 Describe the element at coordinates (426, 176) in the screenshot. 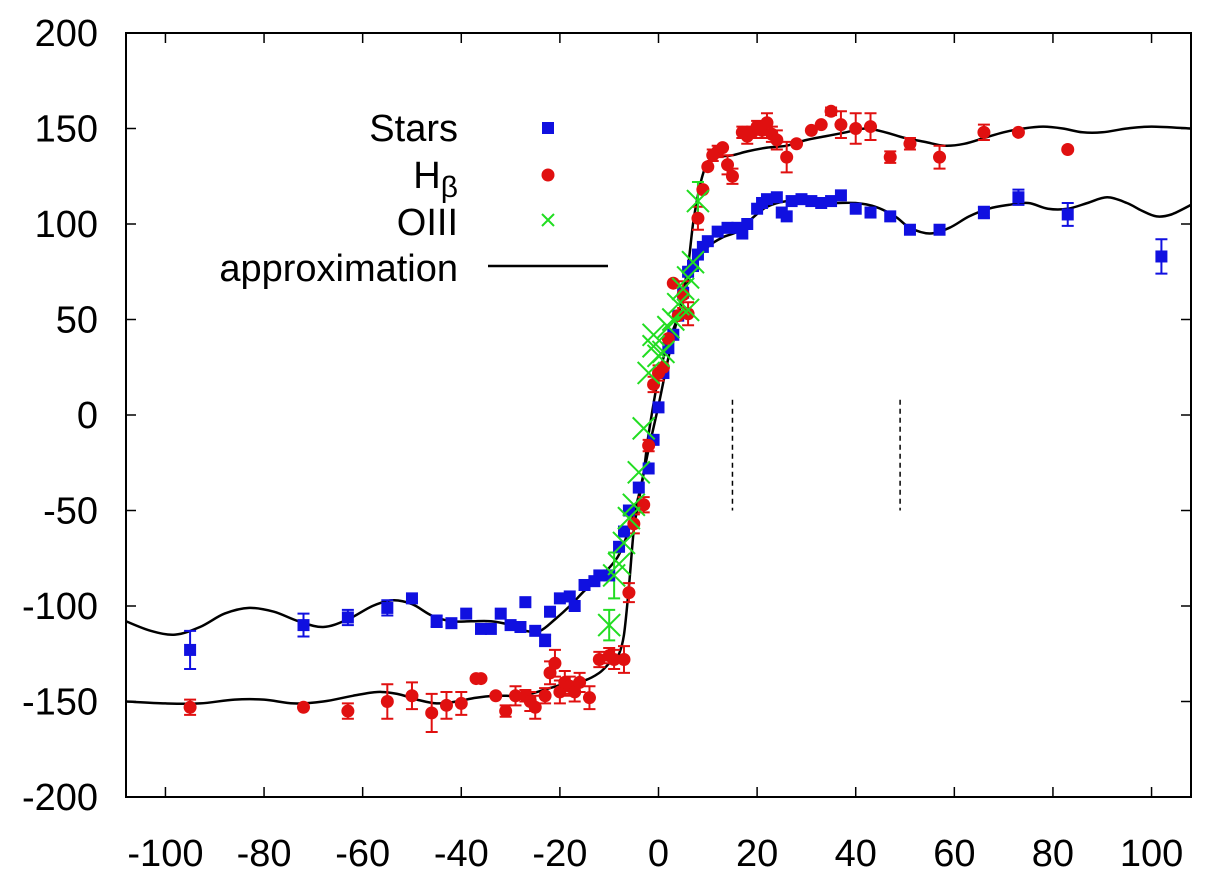

I see `legend-hbeta-main: H` at that location.